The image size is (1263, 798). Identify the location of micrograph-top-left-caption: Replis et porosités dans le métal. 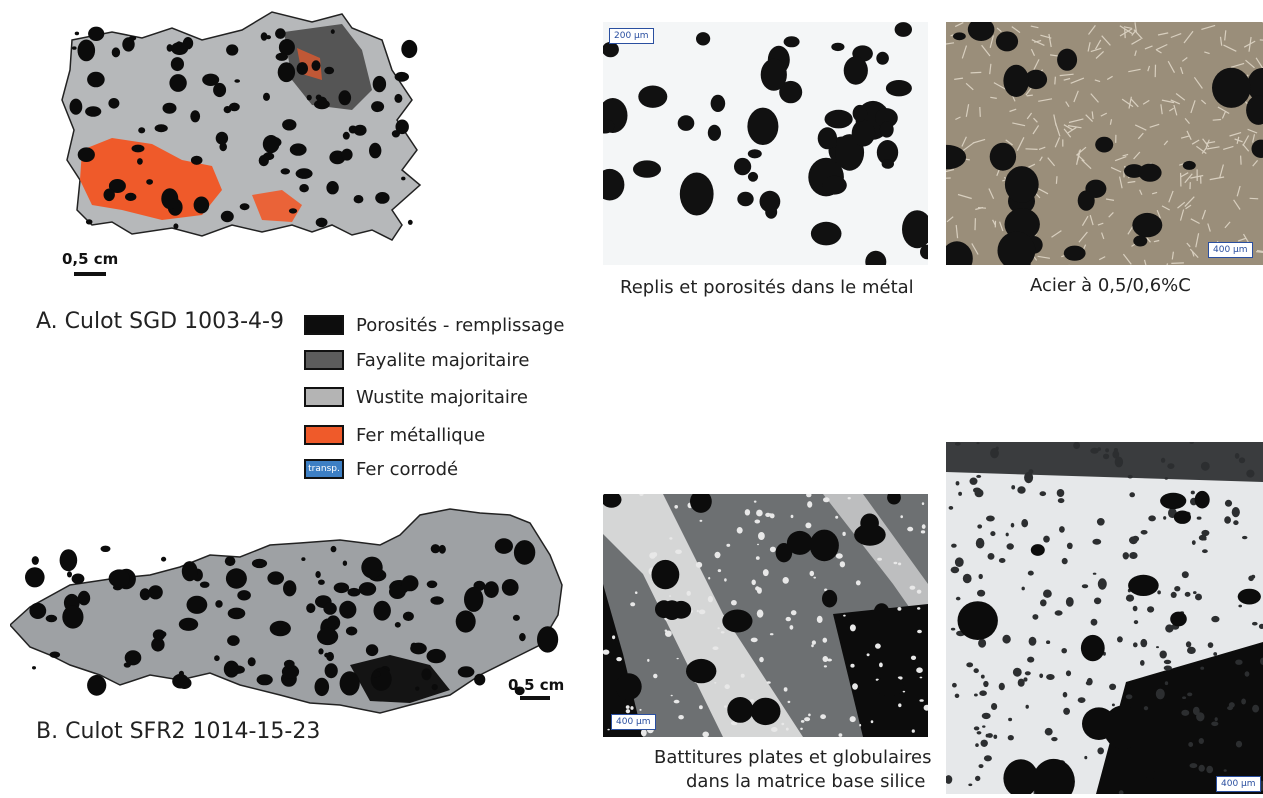
(767, 287).